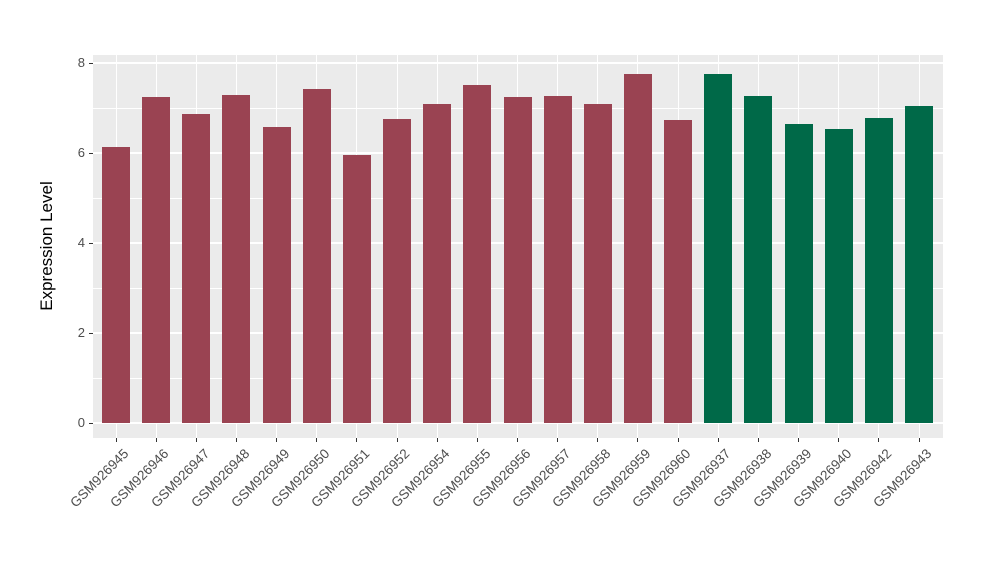 The height and width of the screenshot is (580, 1000). Describe the element at coordinates (477, 254) in the screenshot. I see `bar-GSM926955` at that location.